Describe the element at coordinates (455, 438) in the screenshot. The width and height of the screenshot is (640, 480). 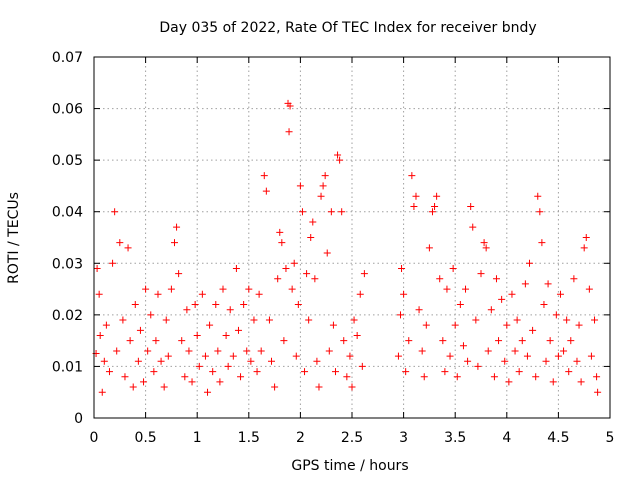
I see `x-tick-label: 3.5` at that location.